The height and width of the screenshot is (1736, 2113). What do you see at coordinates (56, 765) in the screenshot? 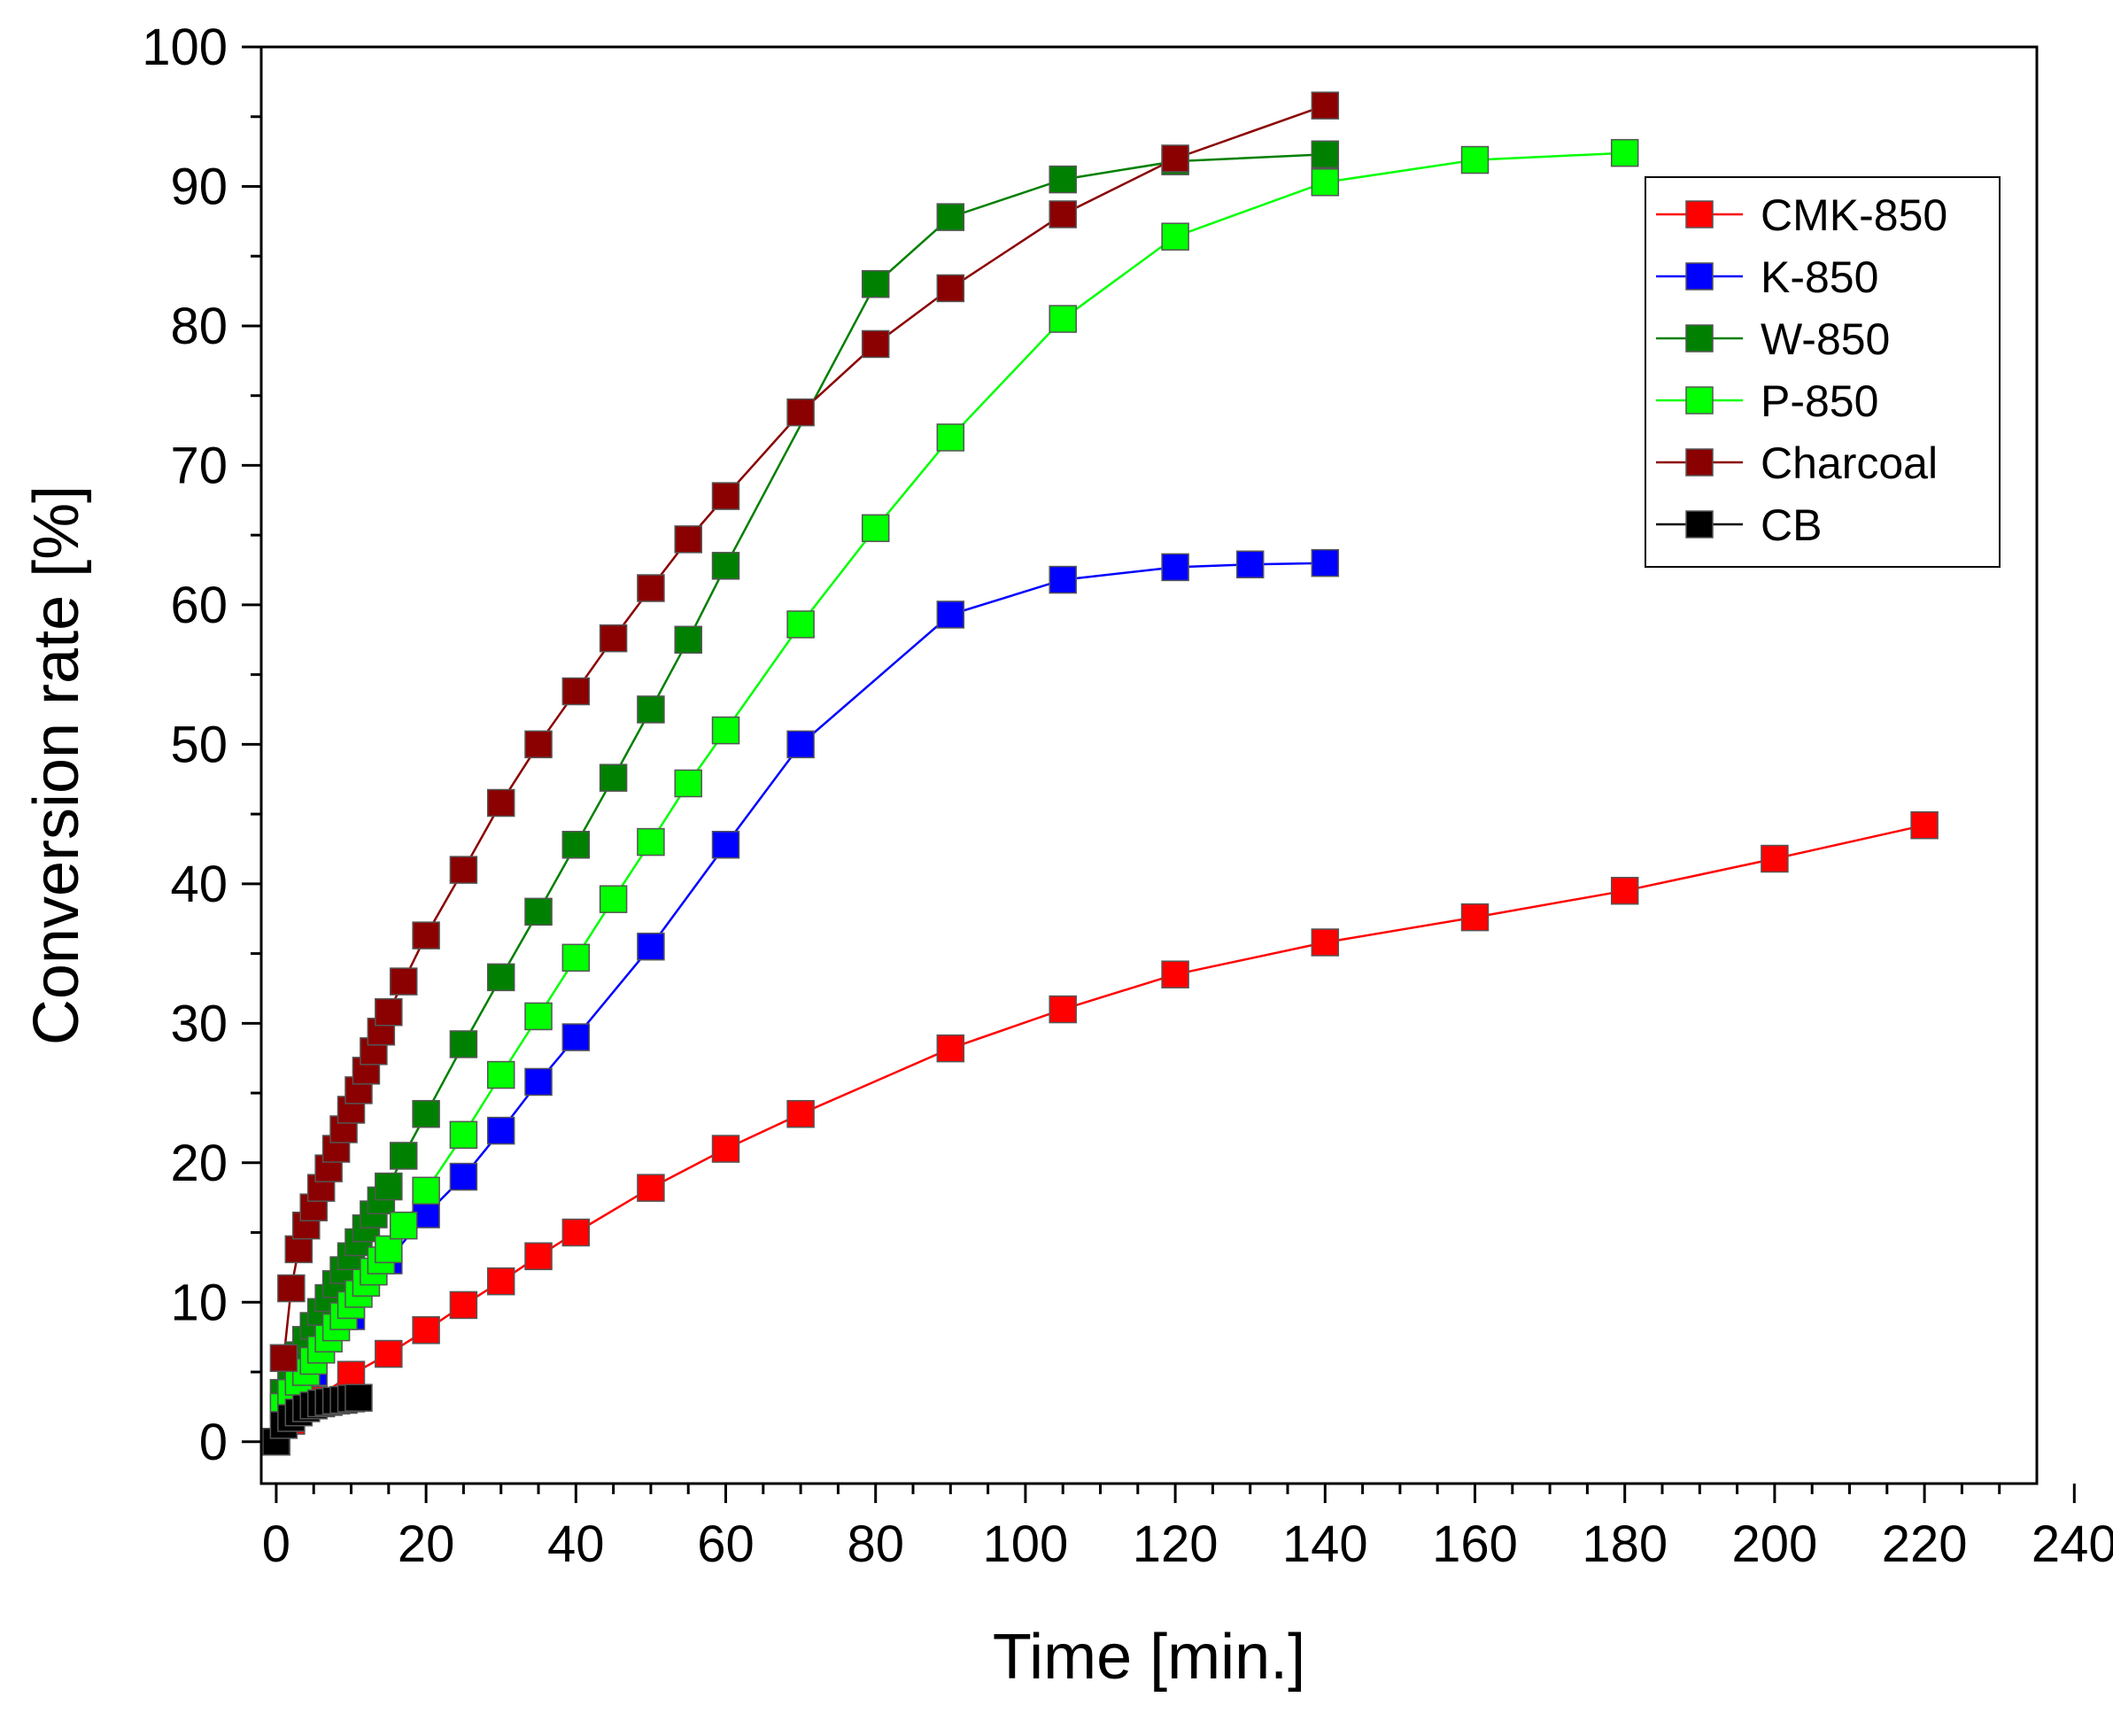
I see `y-axis-title: Conversion rate [%]` at bounding box center [56, 765].